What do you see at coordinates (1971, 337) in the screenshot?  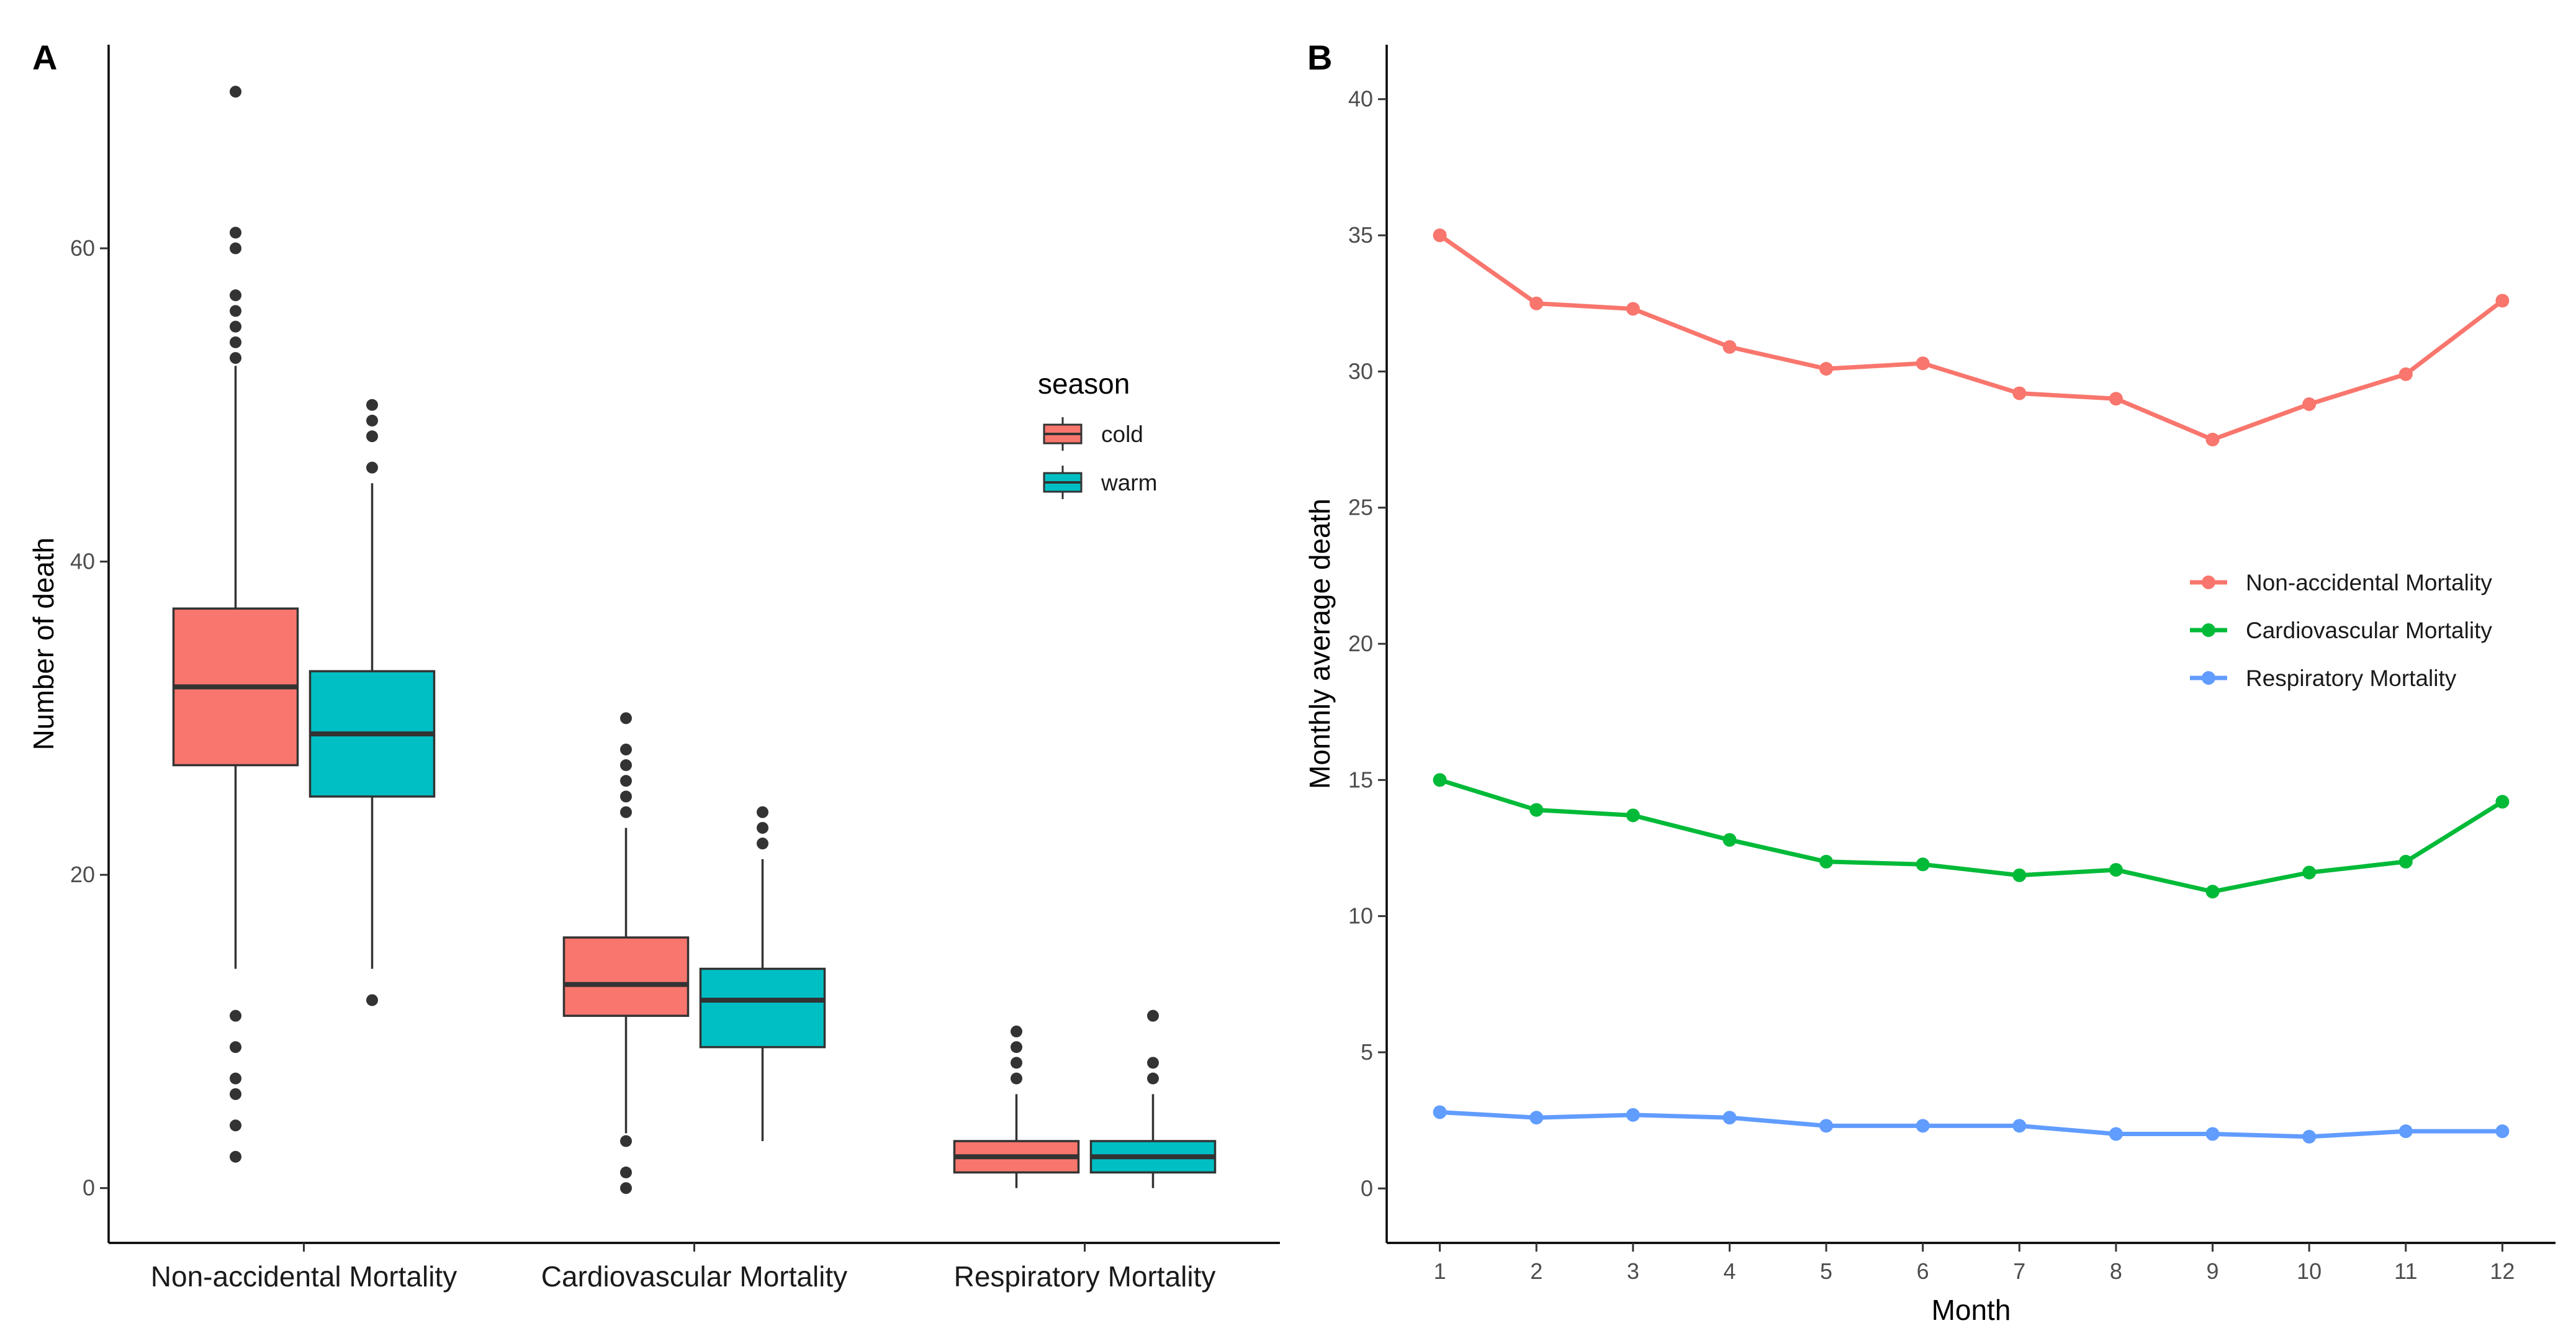 I see `series-non-accidental-mortality-line` at bounding box center [1971, 337].